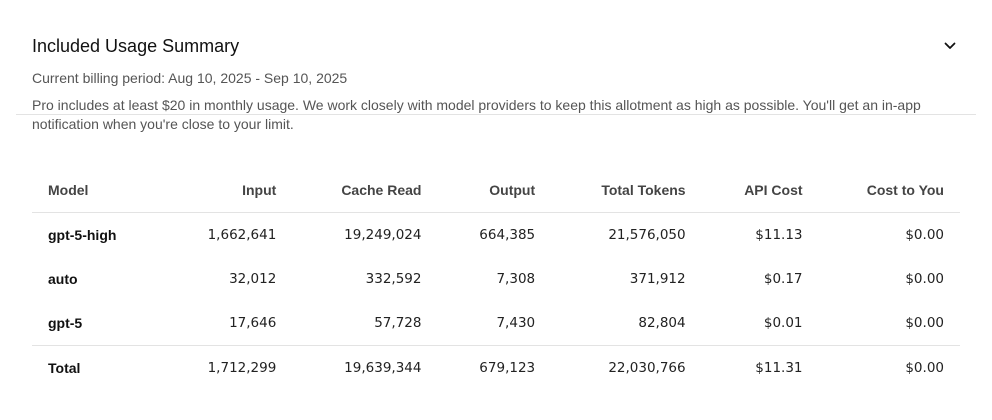 This screenshot has width=992, height=420. Describe the element at coordinates (626, 367) in the screenshot. I see `total-tokens: 22,030,766` at that location.